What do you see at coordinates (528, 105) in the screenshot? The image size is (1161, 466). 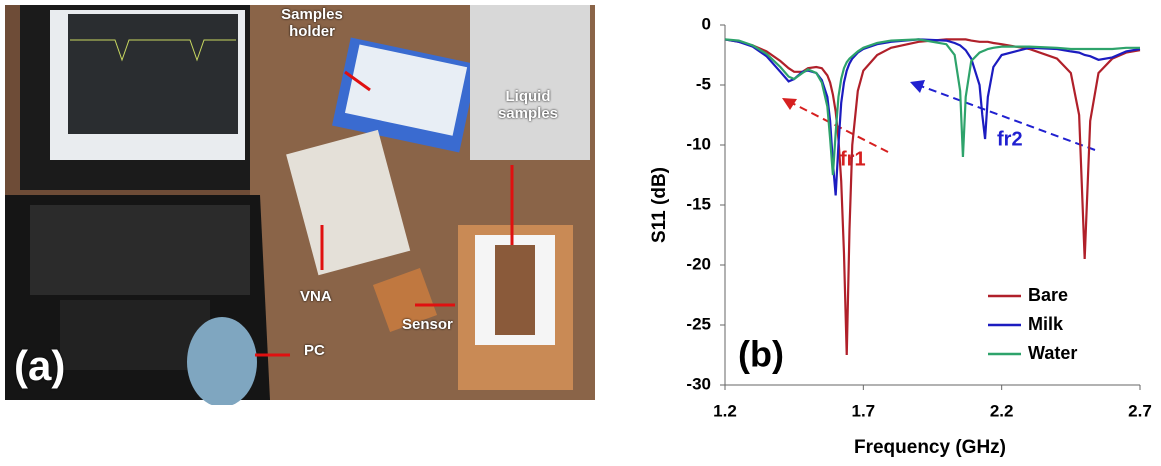 I see `photo-label: Liquid samples` at bounding box center [528, 105].